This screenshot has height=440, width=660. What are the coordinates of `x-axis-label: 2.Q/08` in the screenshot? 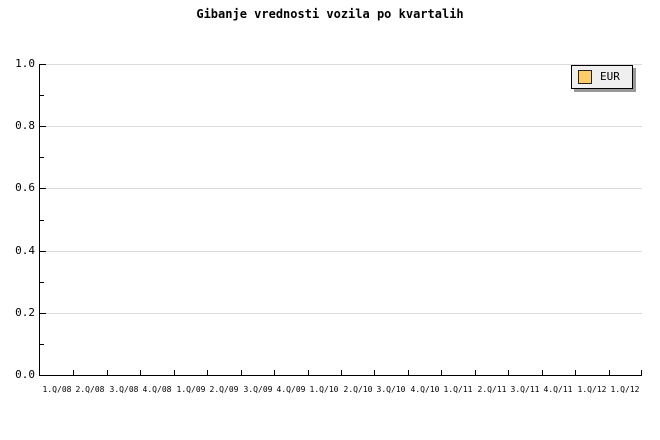 It's located at (90, 389).